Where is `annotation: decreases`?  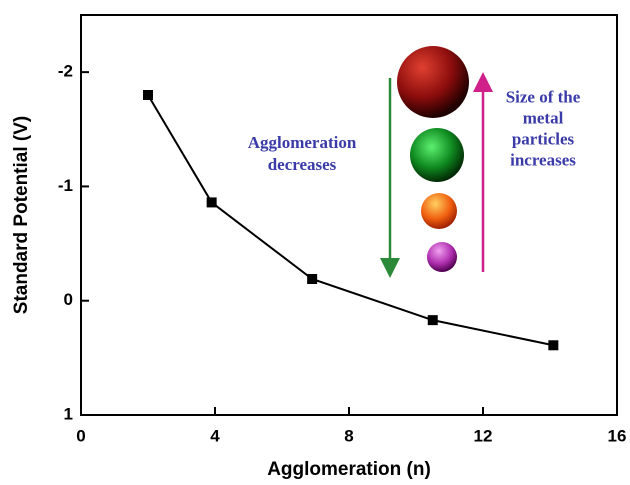 annotation: decreases is located at coordinates (302, 164).